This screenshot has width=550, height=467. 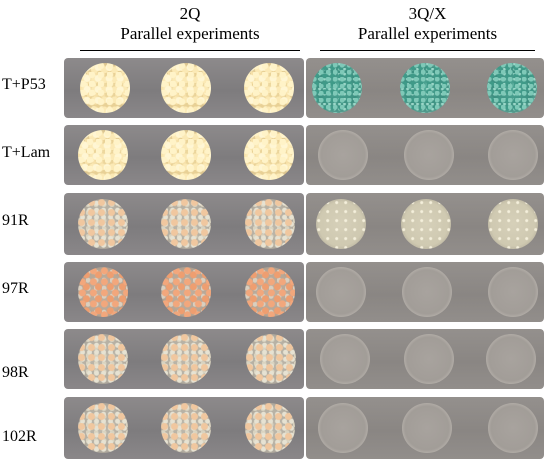 I want to click on plate-2q-102r, so click(x=184, y=428).